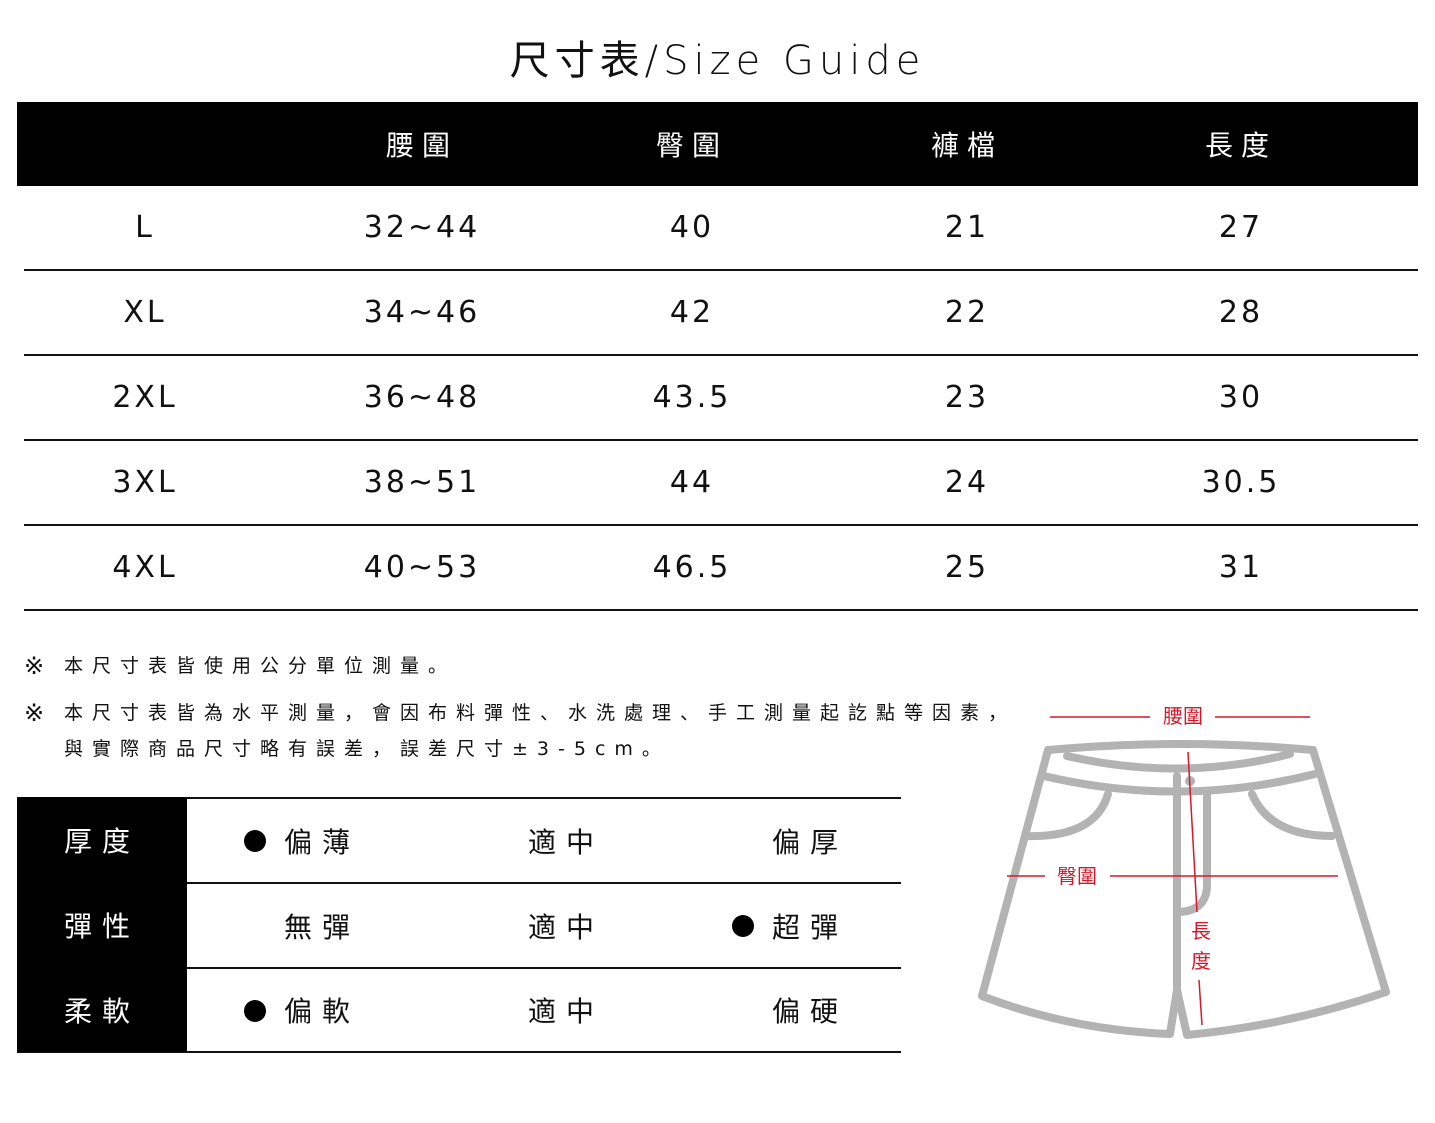  What do you see at coordinates (1241, 567) in the screenshot?
I see `table-cell: 31` at bounding box center [1241, 567].